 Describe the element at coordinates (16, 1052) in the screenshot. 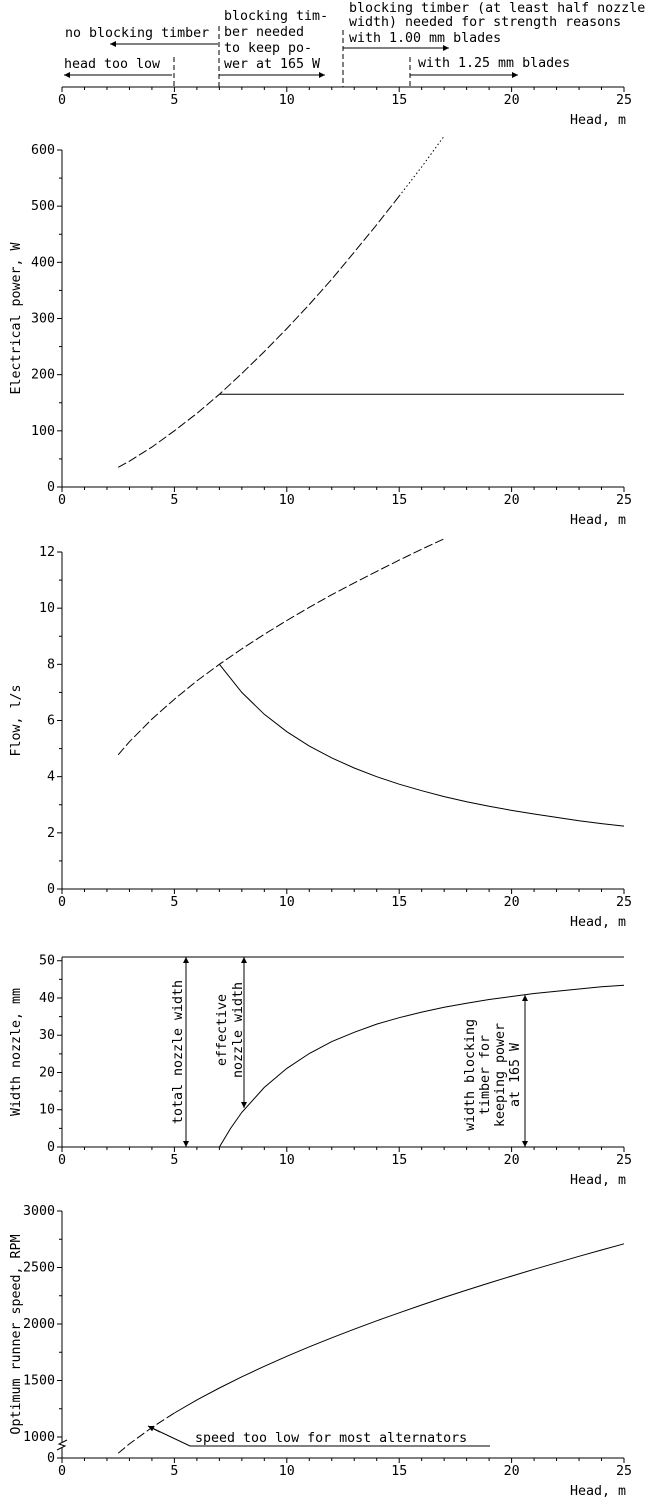

I see `y-axis-label: Width nozzle, mm` at that location.